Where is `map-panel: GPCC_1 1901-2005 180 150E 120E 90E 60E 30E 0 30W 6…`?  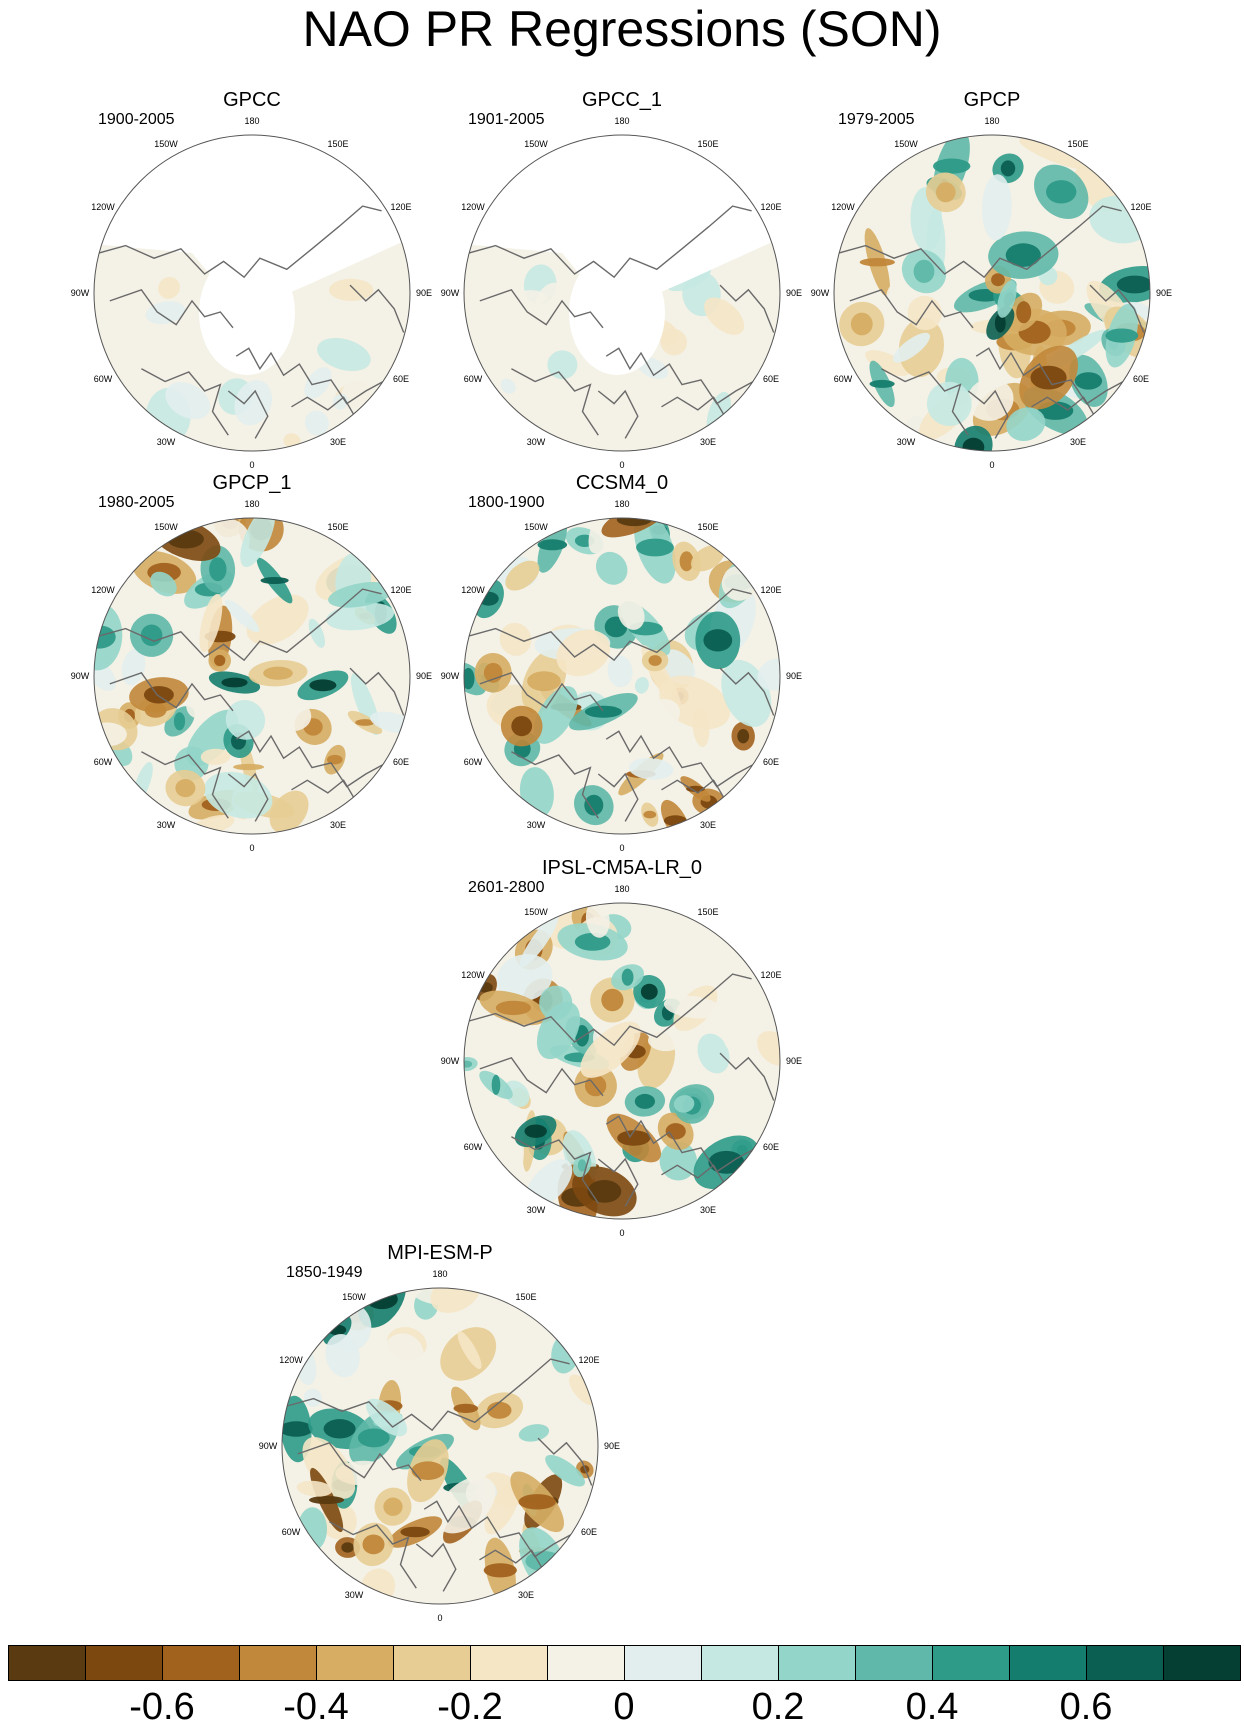
map-panel: GPCC_1 1901-2005 180 150E 120E 90E 60E 30E 0 30W 6… is located at coordinates (621, 279).